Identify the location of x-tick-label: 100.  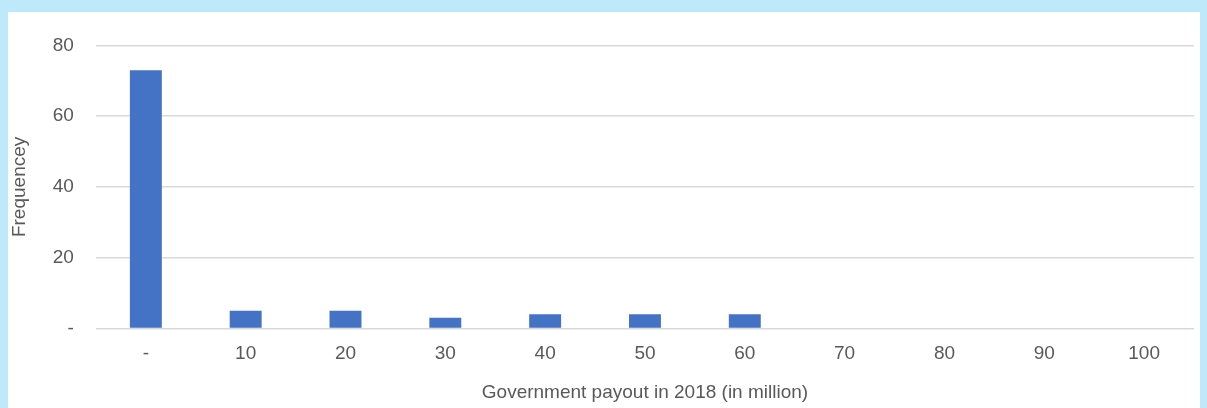
(1144, 353).